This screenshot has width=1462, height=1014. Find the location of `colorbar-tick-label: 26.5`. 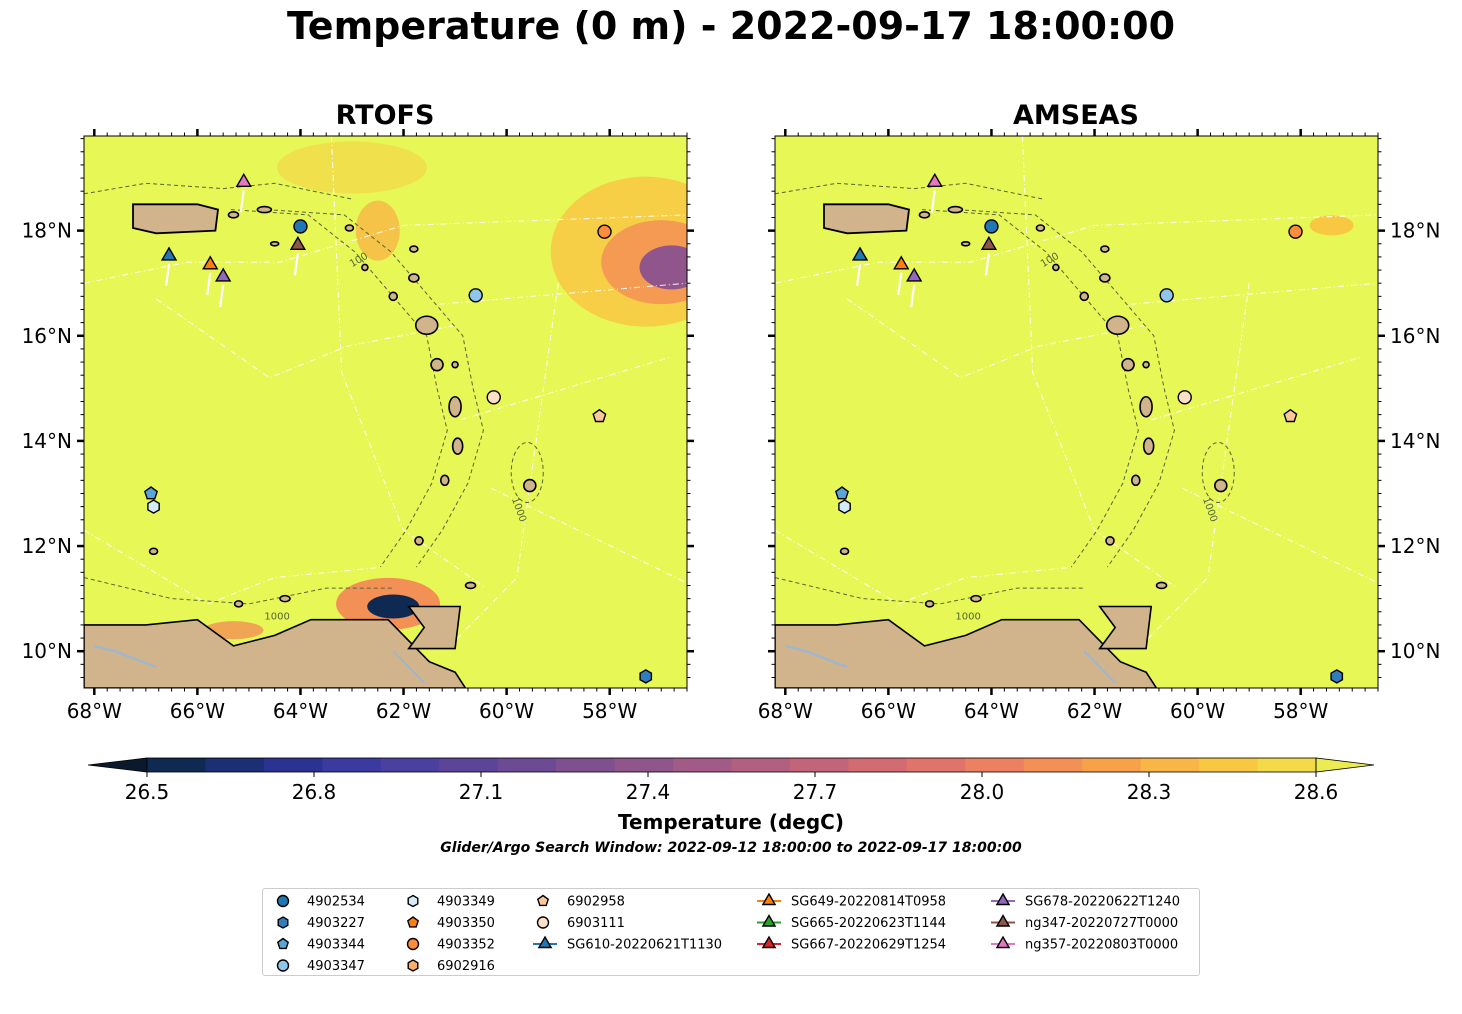

colorbar-tick-label: 26.5 is located at coordinates (147, 792).